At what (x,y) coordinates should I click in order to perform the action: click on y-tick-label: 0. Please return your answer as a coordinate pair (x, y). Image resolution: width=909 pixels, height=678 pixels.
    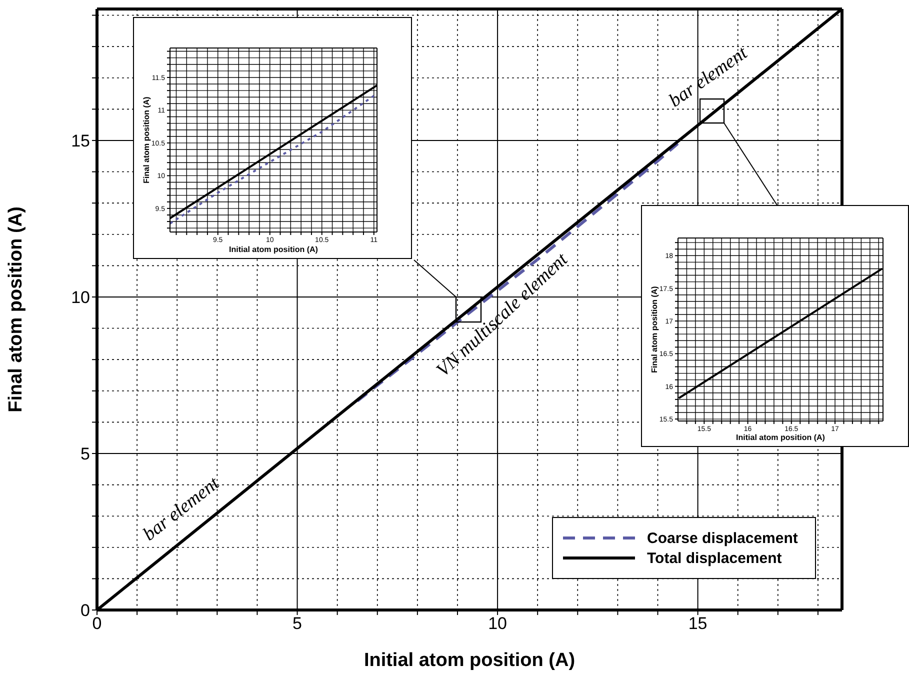
    Looking at the image, I should click on (85, 610).